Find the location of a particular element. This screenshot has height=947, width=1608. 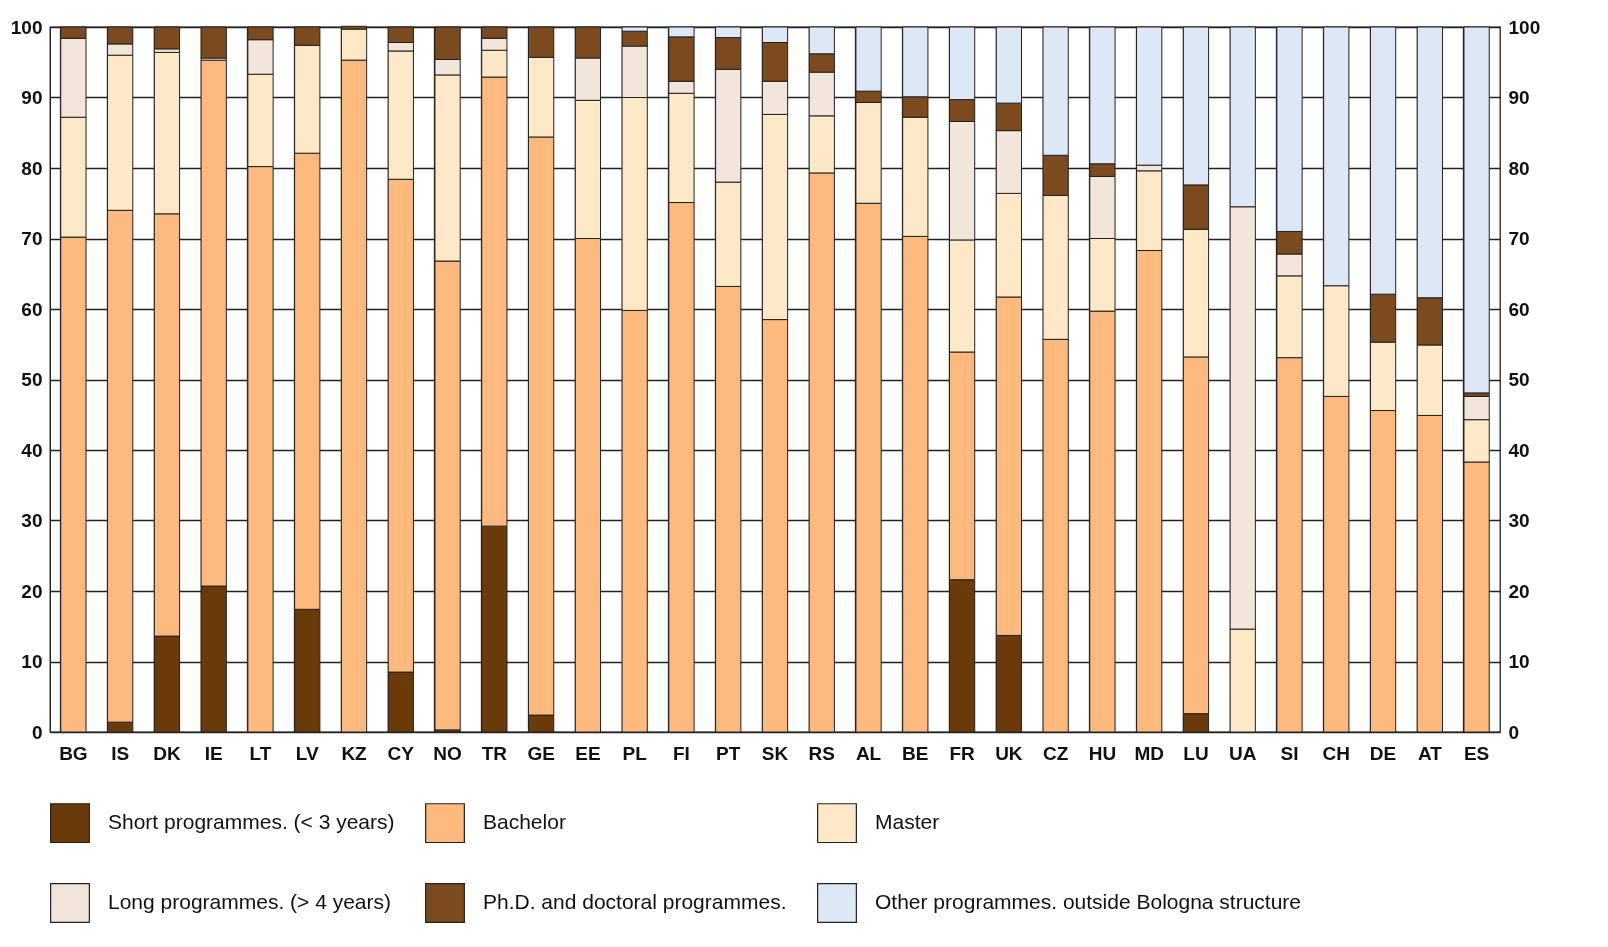

x-tick-label: UK is located at coordinates (1009, 753).